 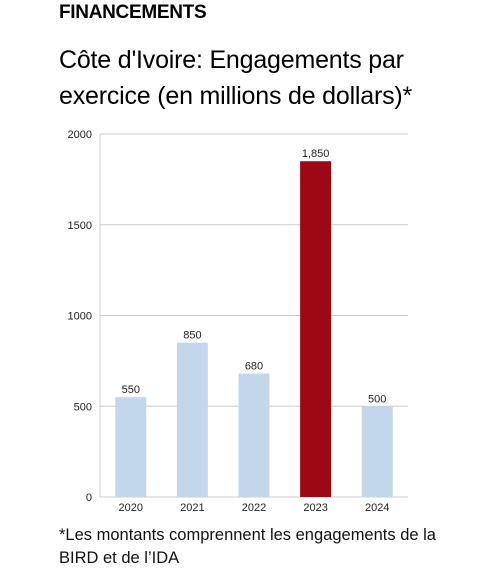 What do you see at coordinates (316, 329) in the screenshot?
I see `bar-2023` at bounding box center [316, 329].